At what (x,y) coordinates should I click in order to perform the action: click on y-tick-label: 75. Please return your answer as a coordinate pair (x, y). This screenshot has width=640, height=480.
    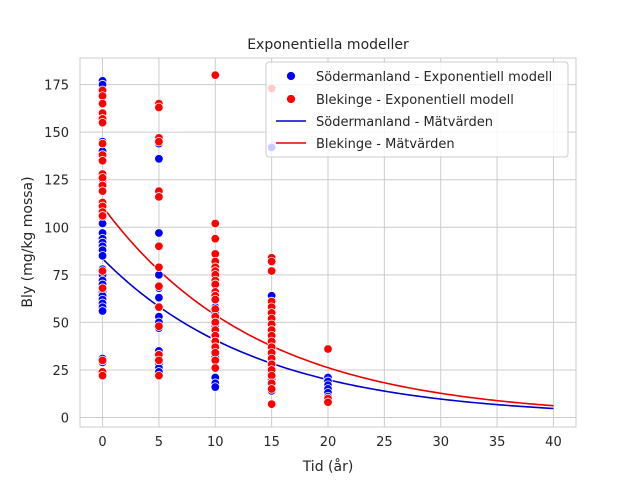
    Looking at the image, I should click on (60, 276).